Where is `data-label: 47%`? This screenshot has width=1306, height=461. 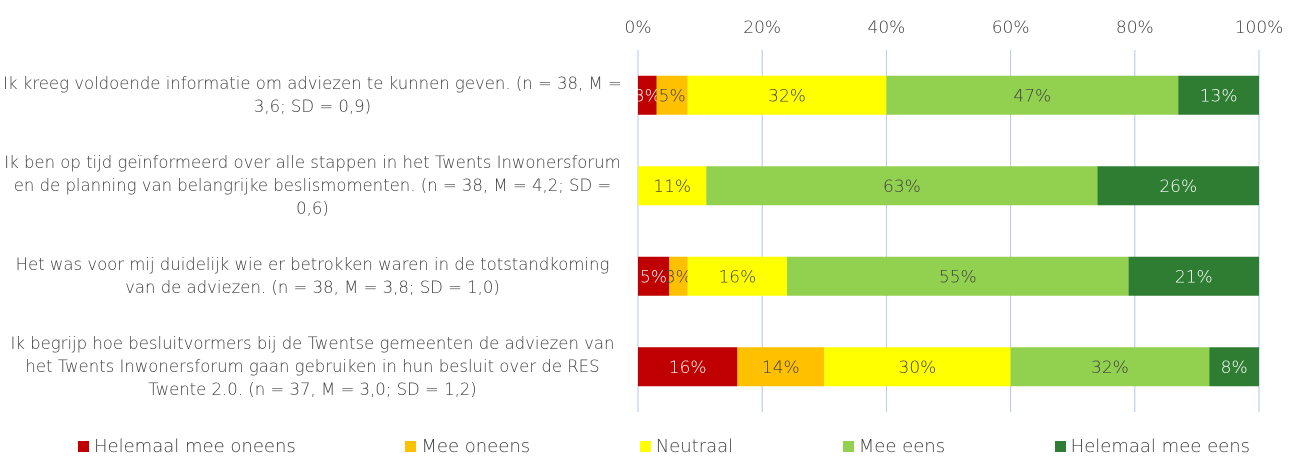
data-label: 47% is located at coordinates (1032, 96).